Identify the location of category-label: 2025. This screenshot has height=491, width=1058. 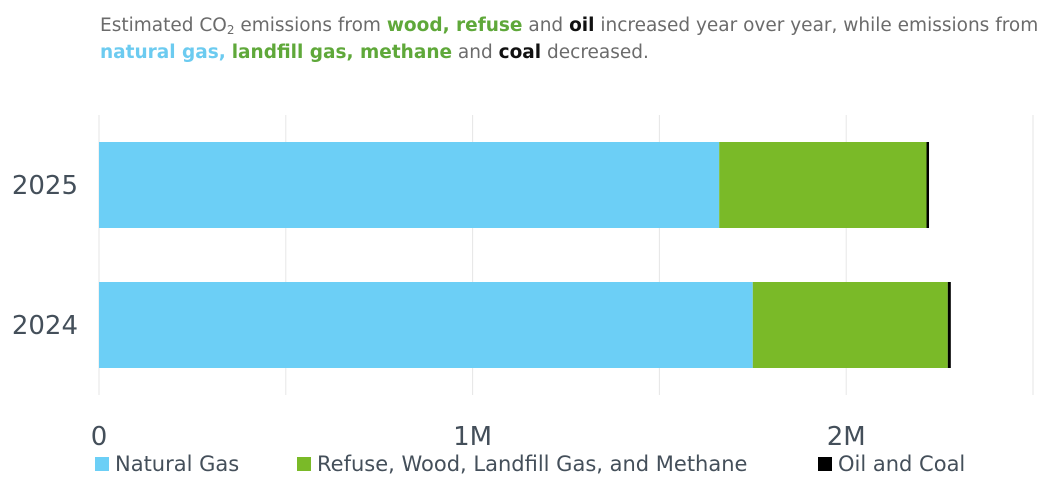
(45, 186).